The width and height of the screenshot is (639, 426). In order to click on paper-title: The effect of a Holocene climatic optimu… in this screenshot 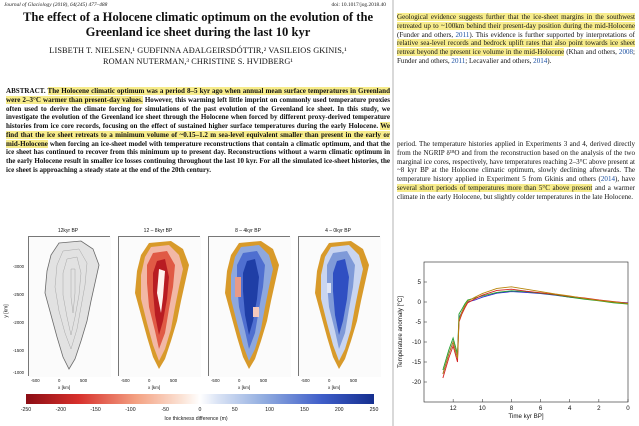, I will do `click(198, 24)`.